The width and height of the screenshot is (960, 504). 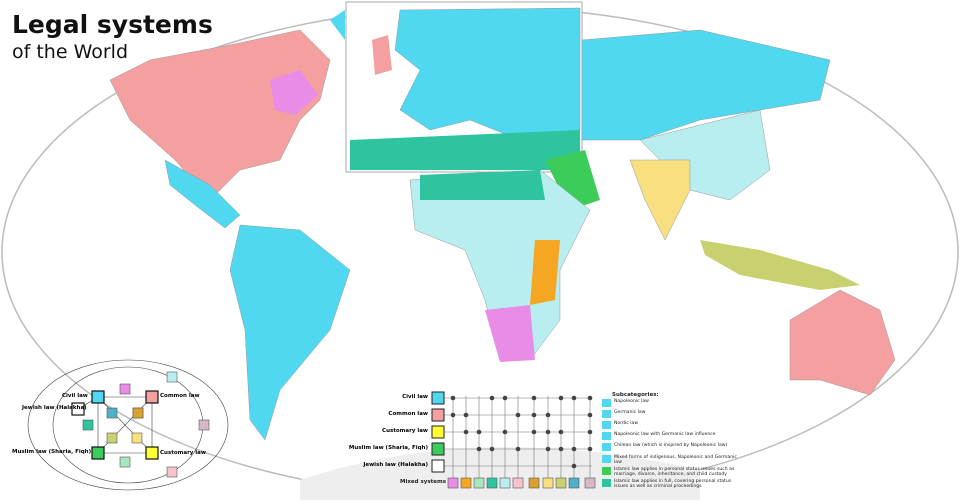 What do you see at coordinates (631, 401) in the screenshot?
I see `subcategory-label: Napoleonic law` at bounding box center [631, 401].